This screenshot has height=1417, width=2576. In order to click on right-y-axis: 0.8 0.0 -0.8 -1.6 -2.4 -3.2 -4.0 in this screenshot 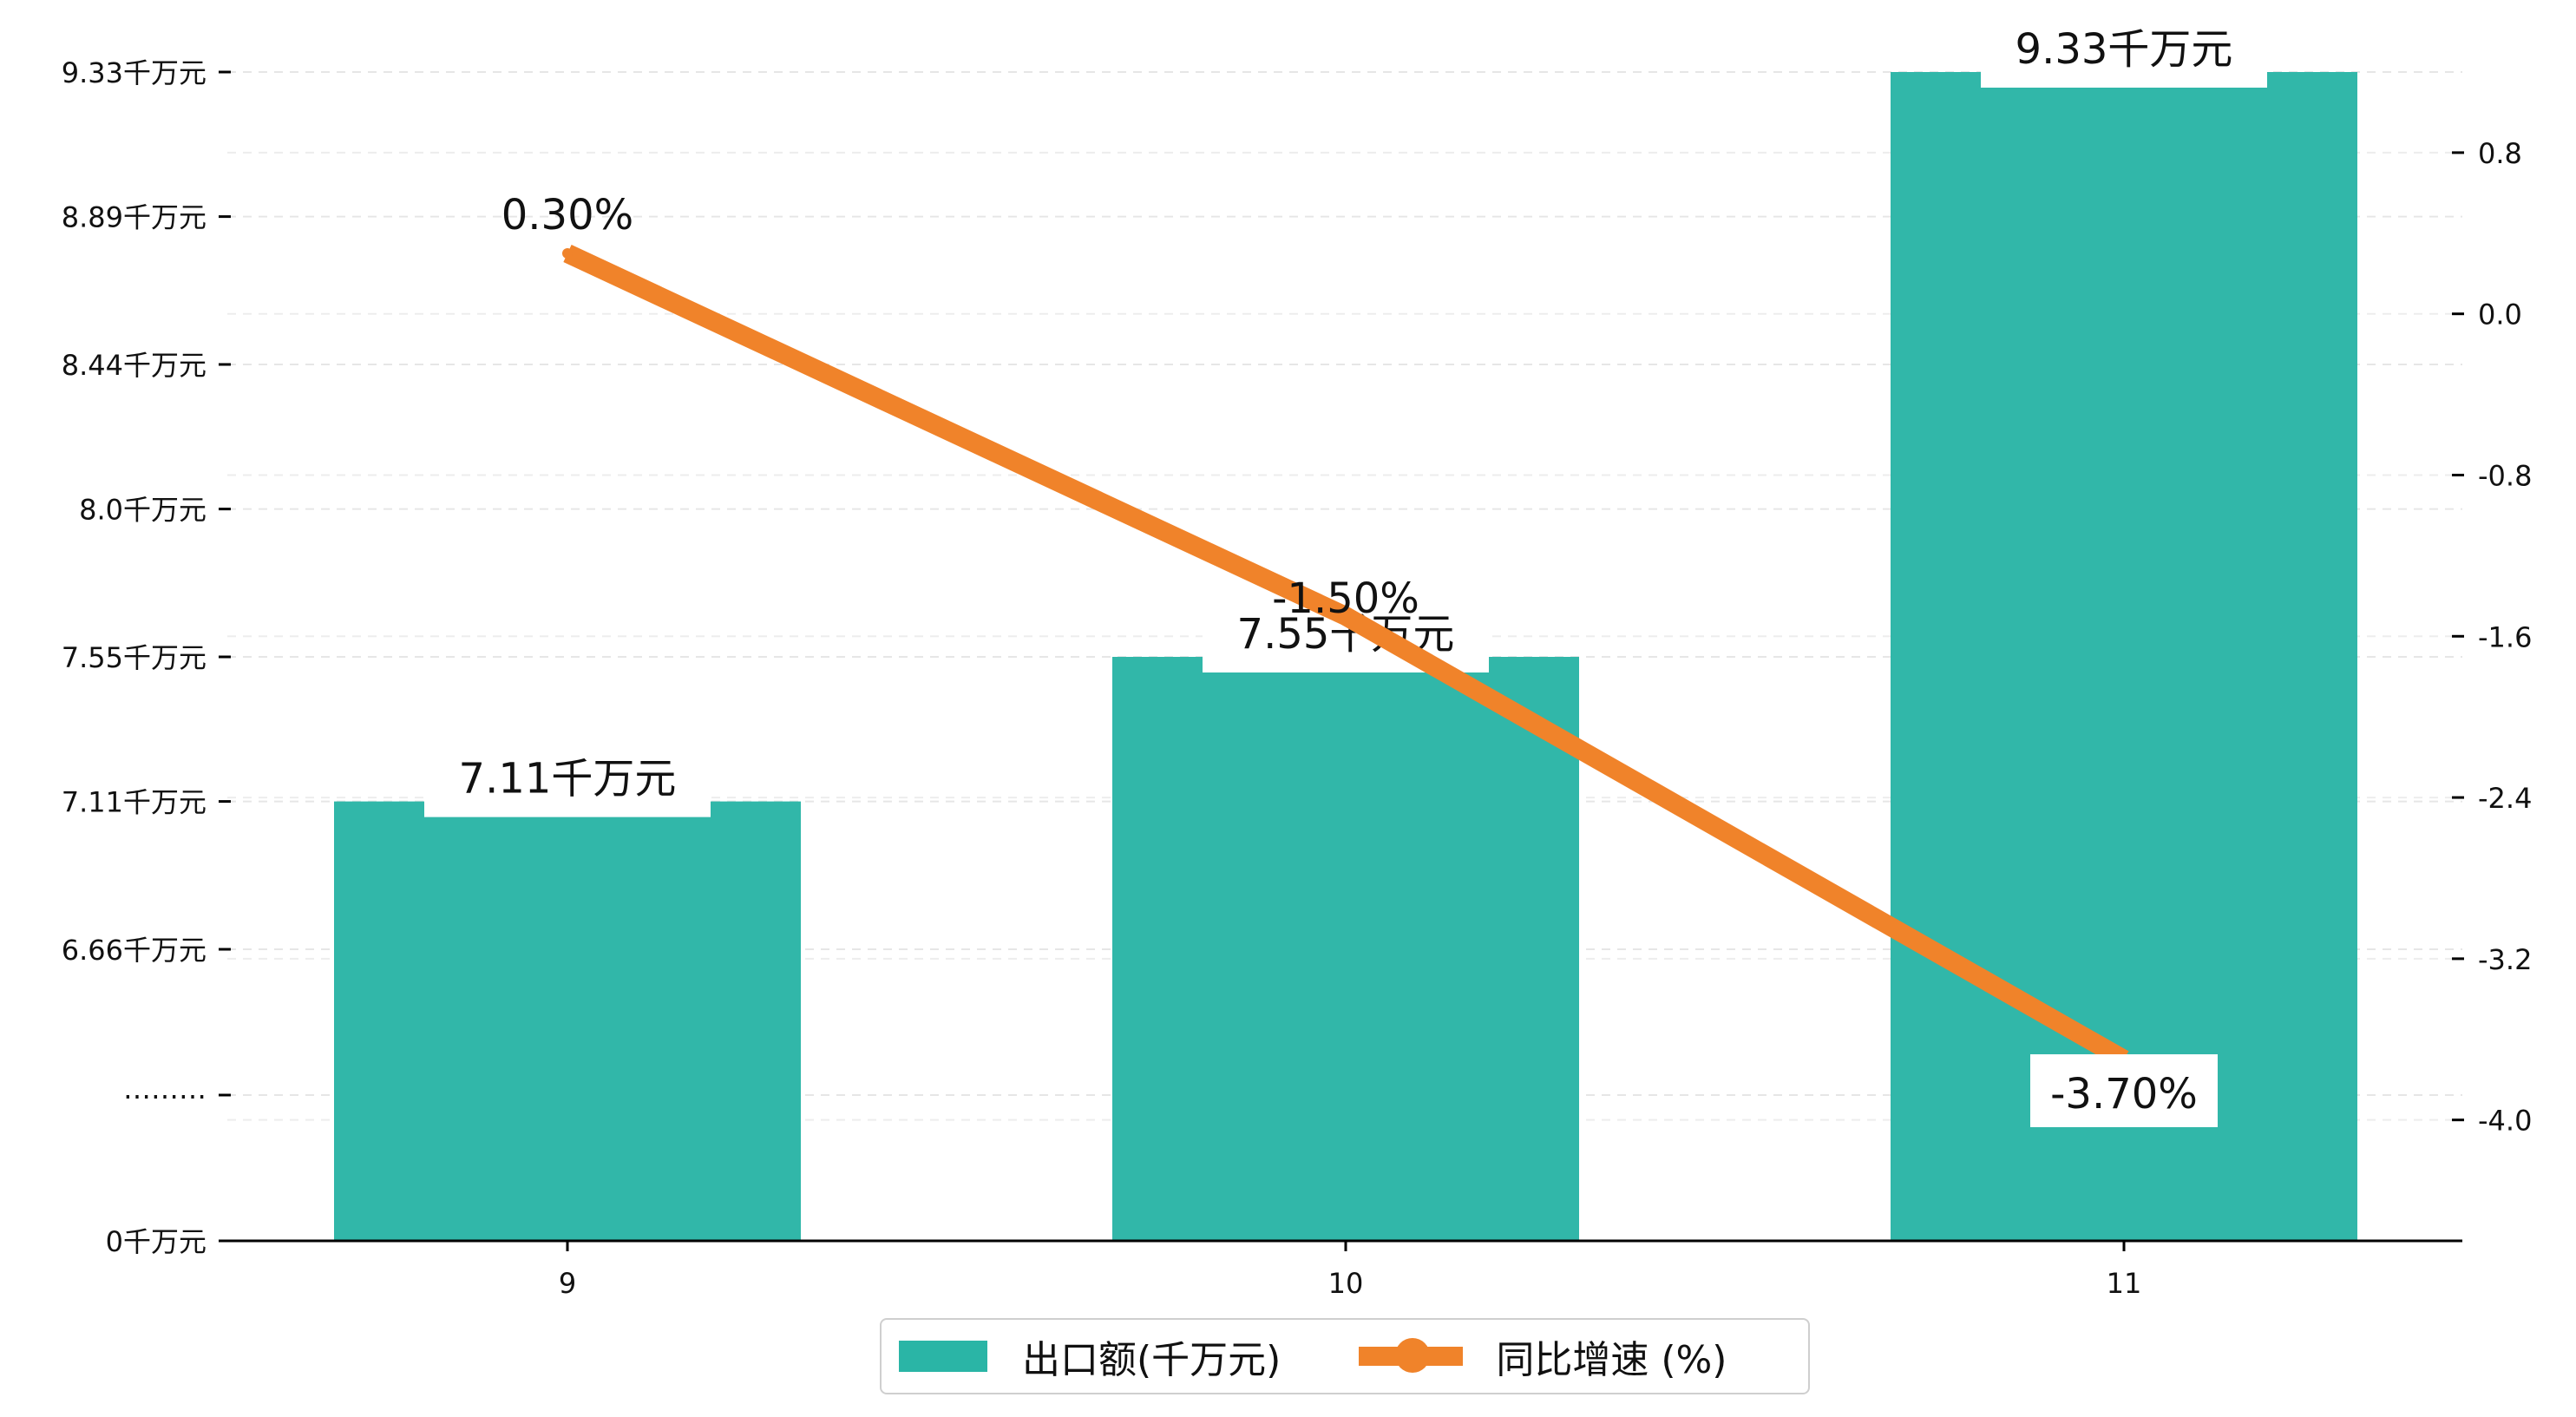, I will do `click(2492, 638)`.